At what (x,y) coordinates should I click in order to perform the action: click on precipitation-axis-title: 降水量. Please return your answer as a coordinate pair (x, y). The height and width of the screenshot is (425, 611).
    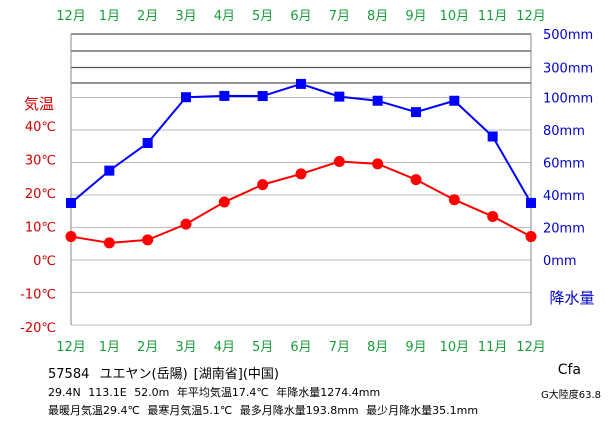
    Looking at the image, I should click on (571, 298).